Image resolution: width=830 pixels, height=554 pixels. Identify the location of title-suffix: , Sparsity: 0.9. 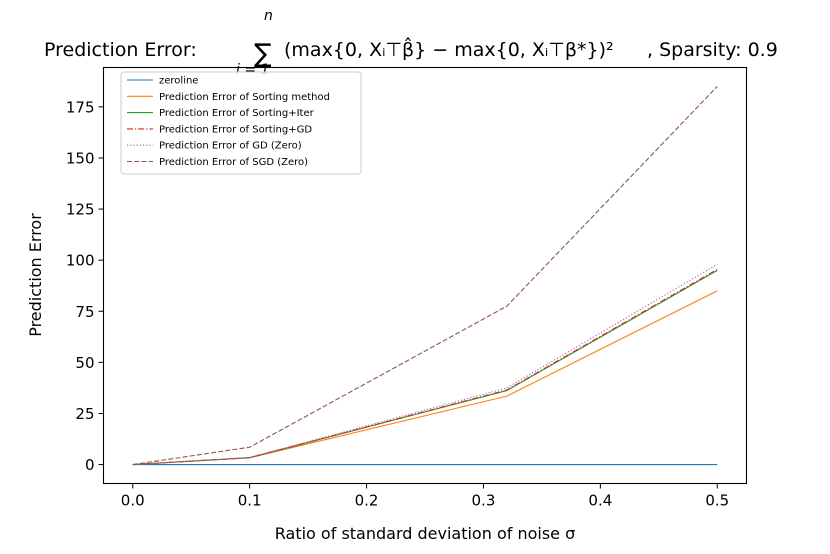
(712, 50).